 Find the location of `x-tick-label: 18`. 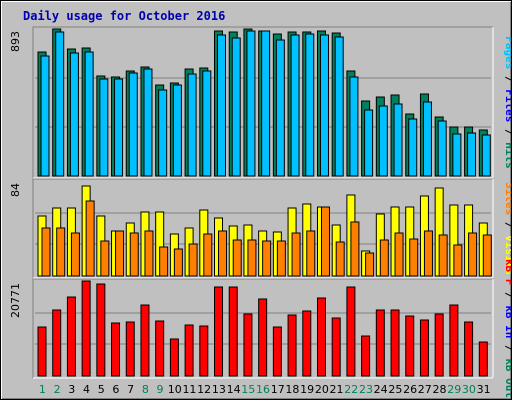

x-tick-label: 18 is located at coordinates (292, 389).